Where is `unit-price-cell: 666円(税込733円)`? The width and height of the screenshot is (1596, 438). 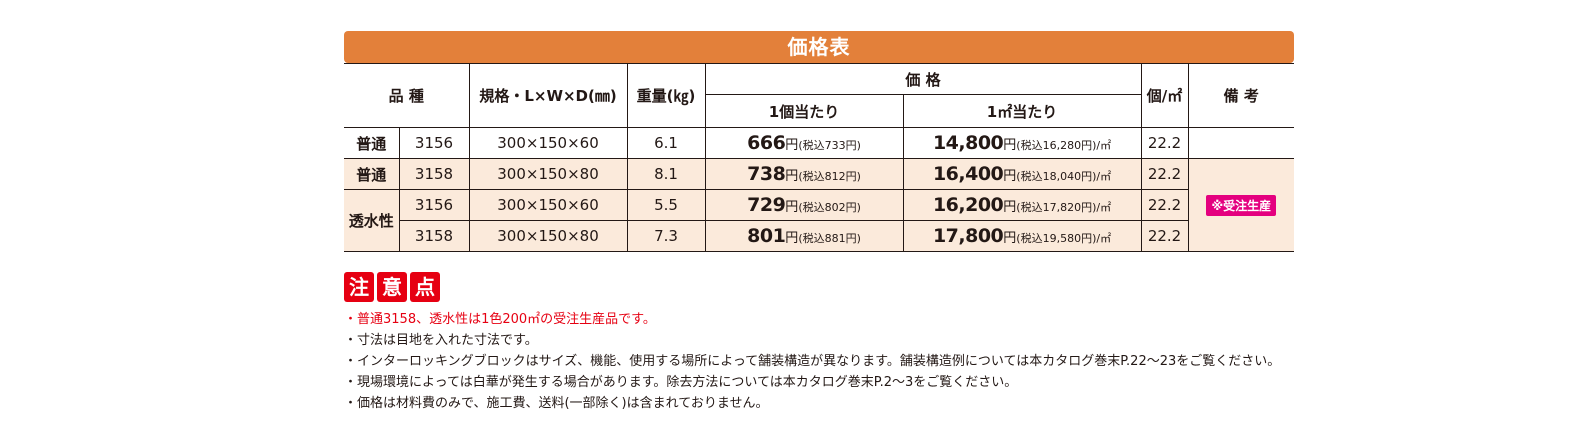 unit-price-cell: 666円(税込733円) is located at coordinates (804, 143).